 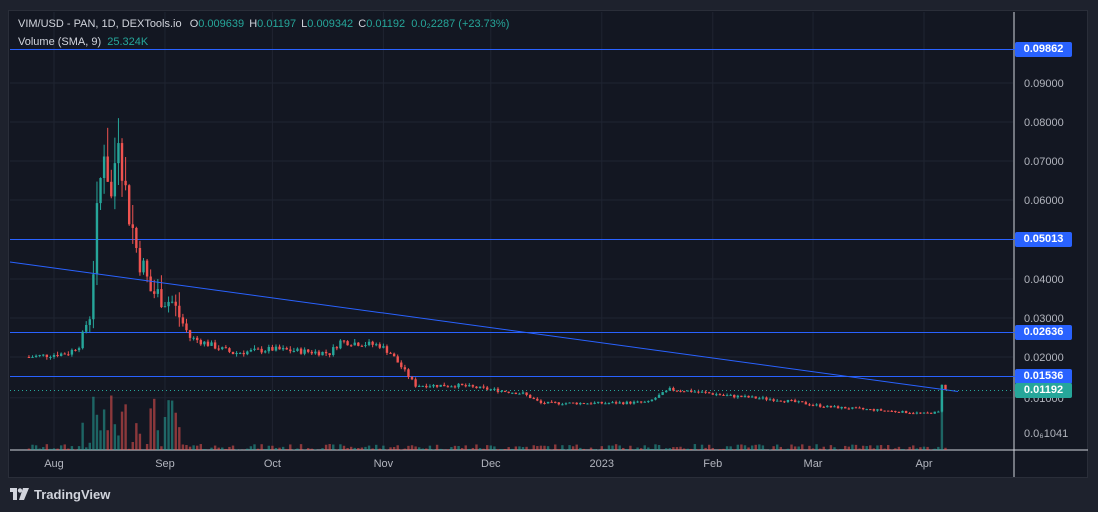 What do you see at coordinates (253, 24) in the screenshot?
I see `high-label: H` at bounding box center [253, 24].